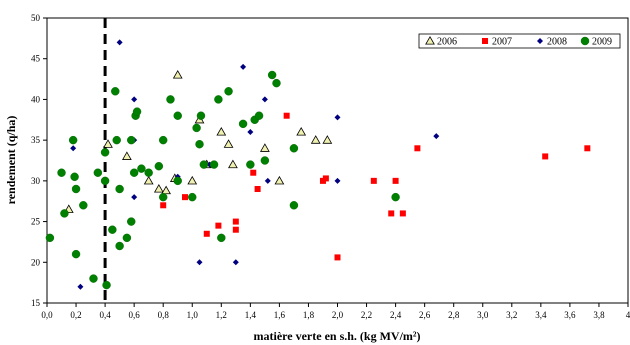 The height and width of the screenshot is (345, 630). I want to click on legend-item-2006: 2006, so click(441, 41).